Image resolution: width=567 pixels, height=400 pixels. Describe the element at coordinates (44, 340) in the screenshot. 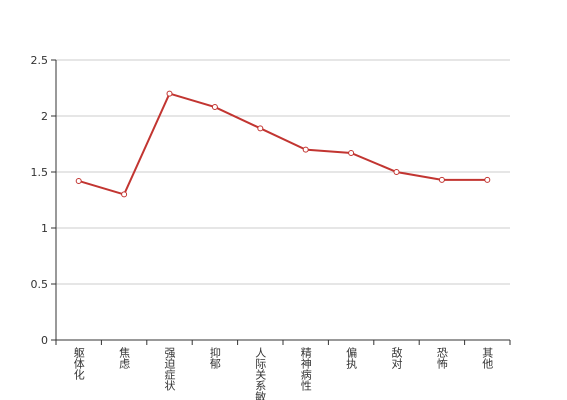

I see `y-tick-label: 0` at that location.